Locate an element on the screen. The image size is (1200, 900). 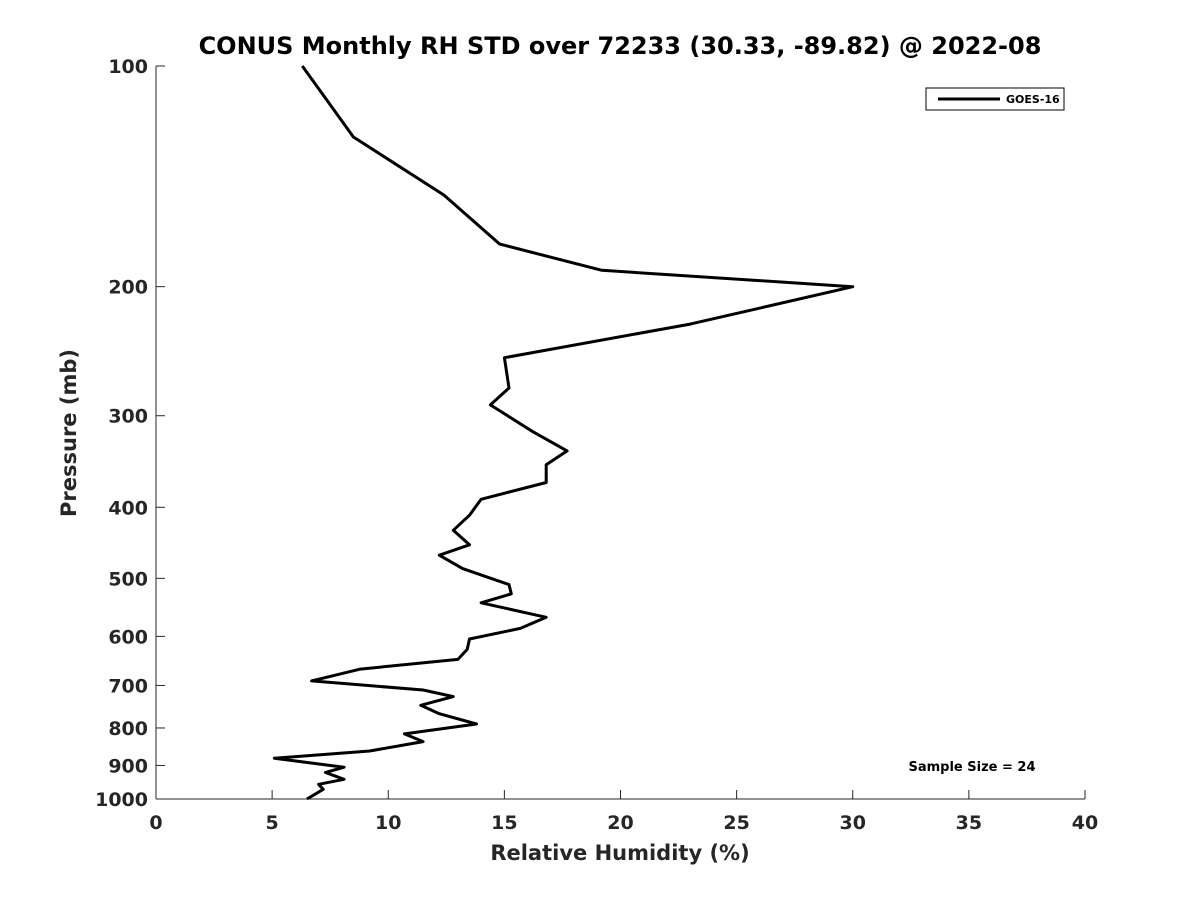
y-tick-label: 600 is located at coordinates (128, 637).